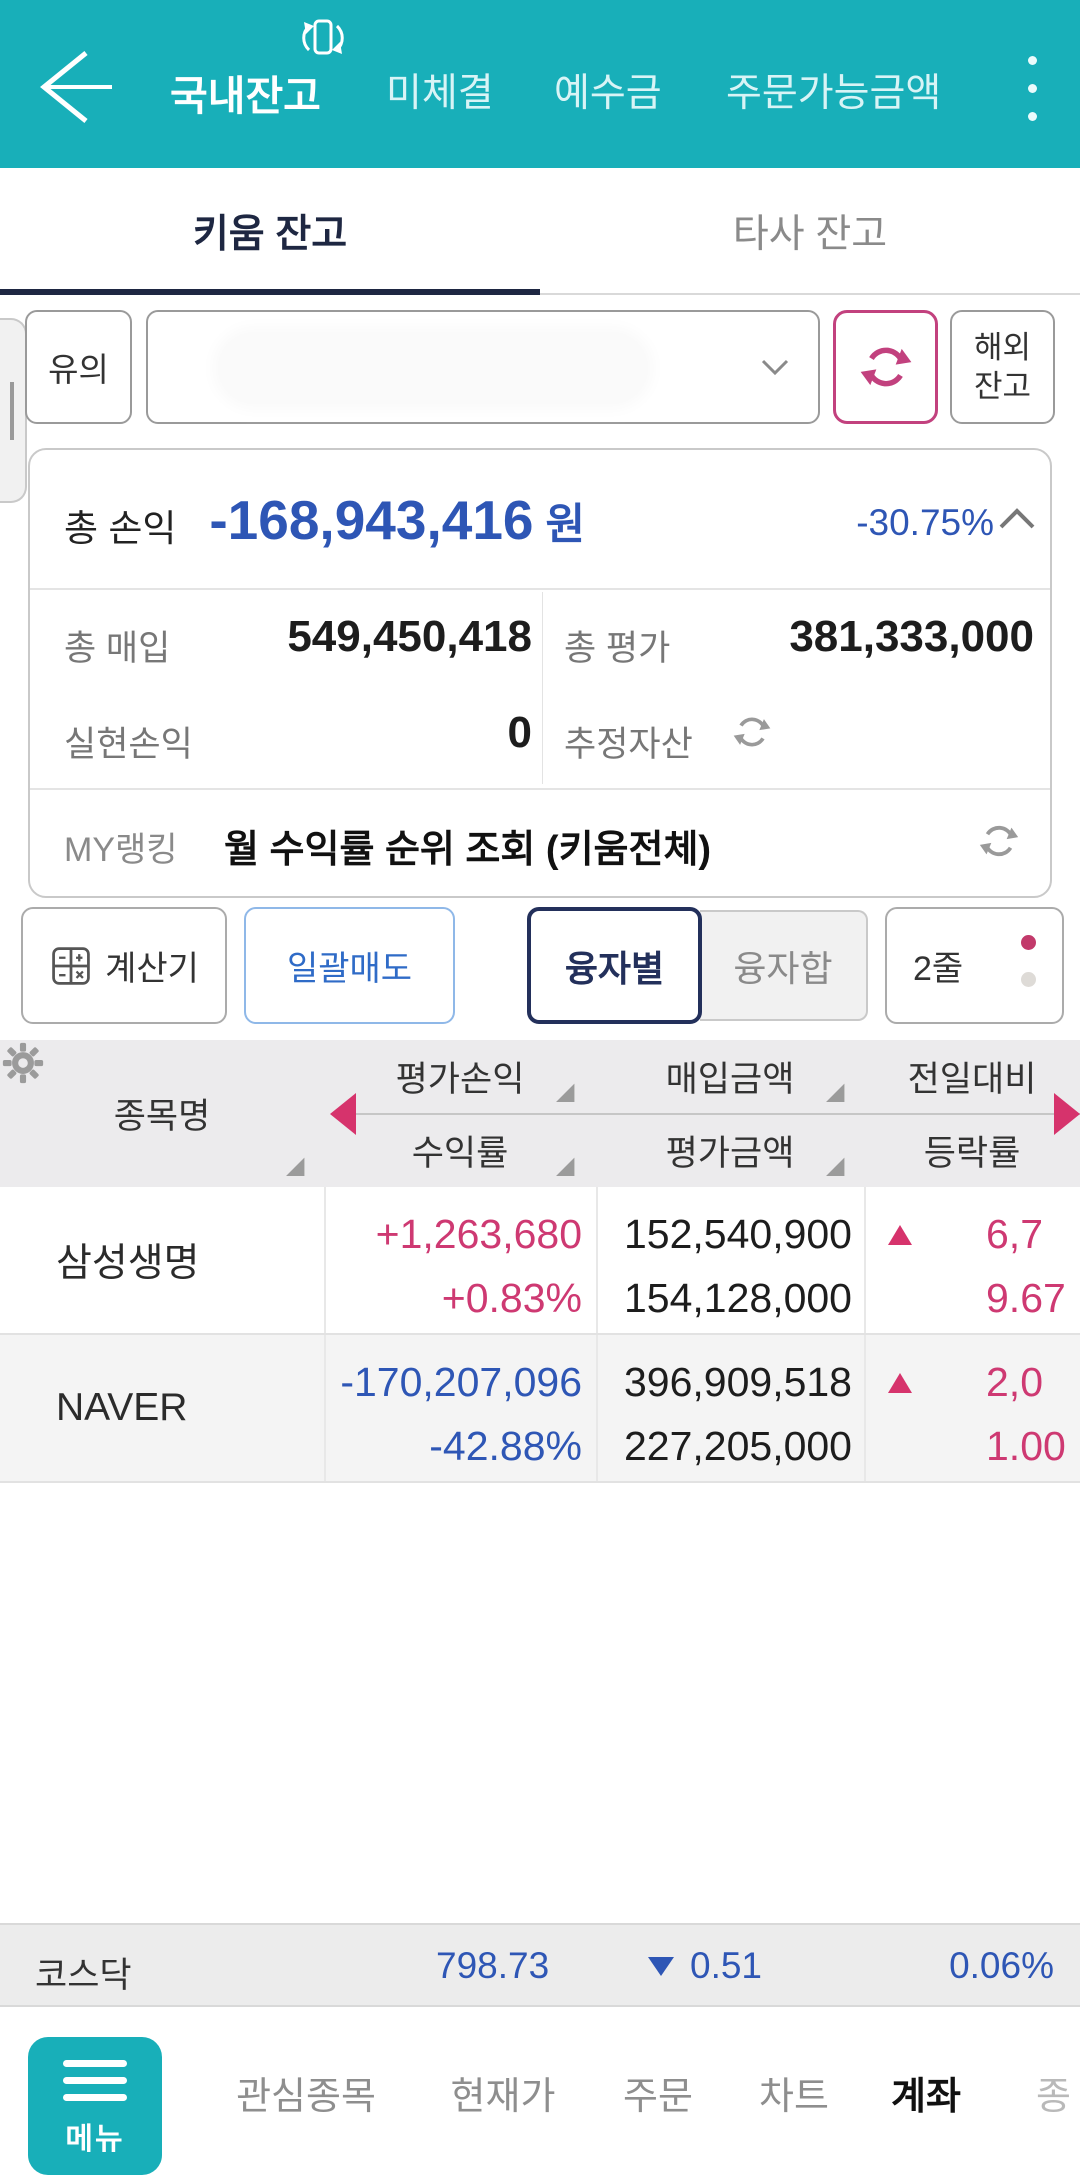 This screenshot has height=2179, width=1080. I want to click on return-rate-value: -42.88%, so click(505, 1446).